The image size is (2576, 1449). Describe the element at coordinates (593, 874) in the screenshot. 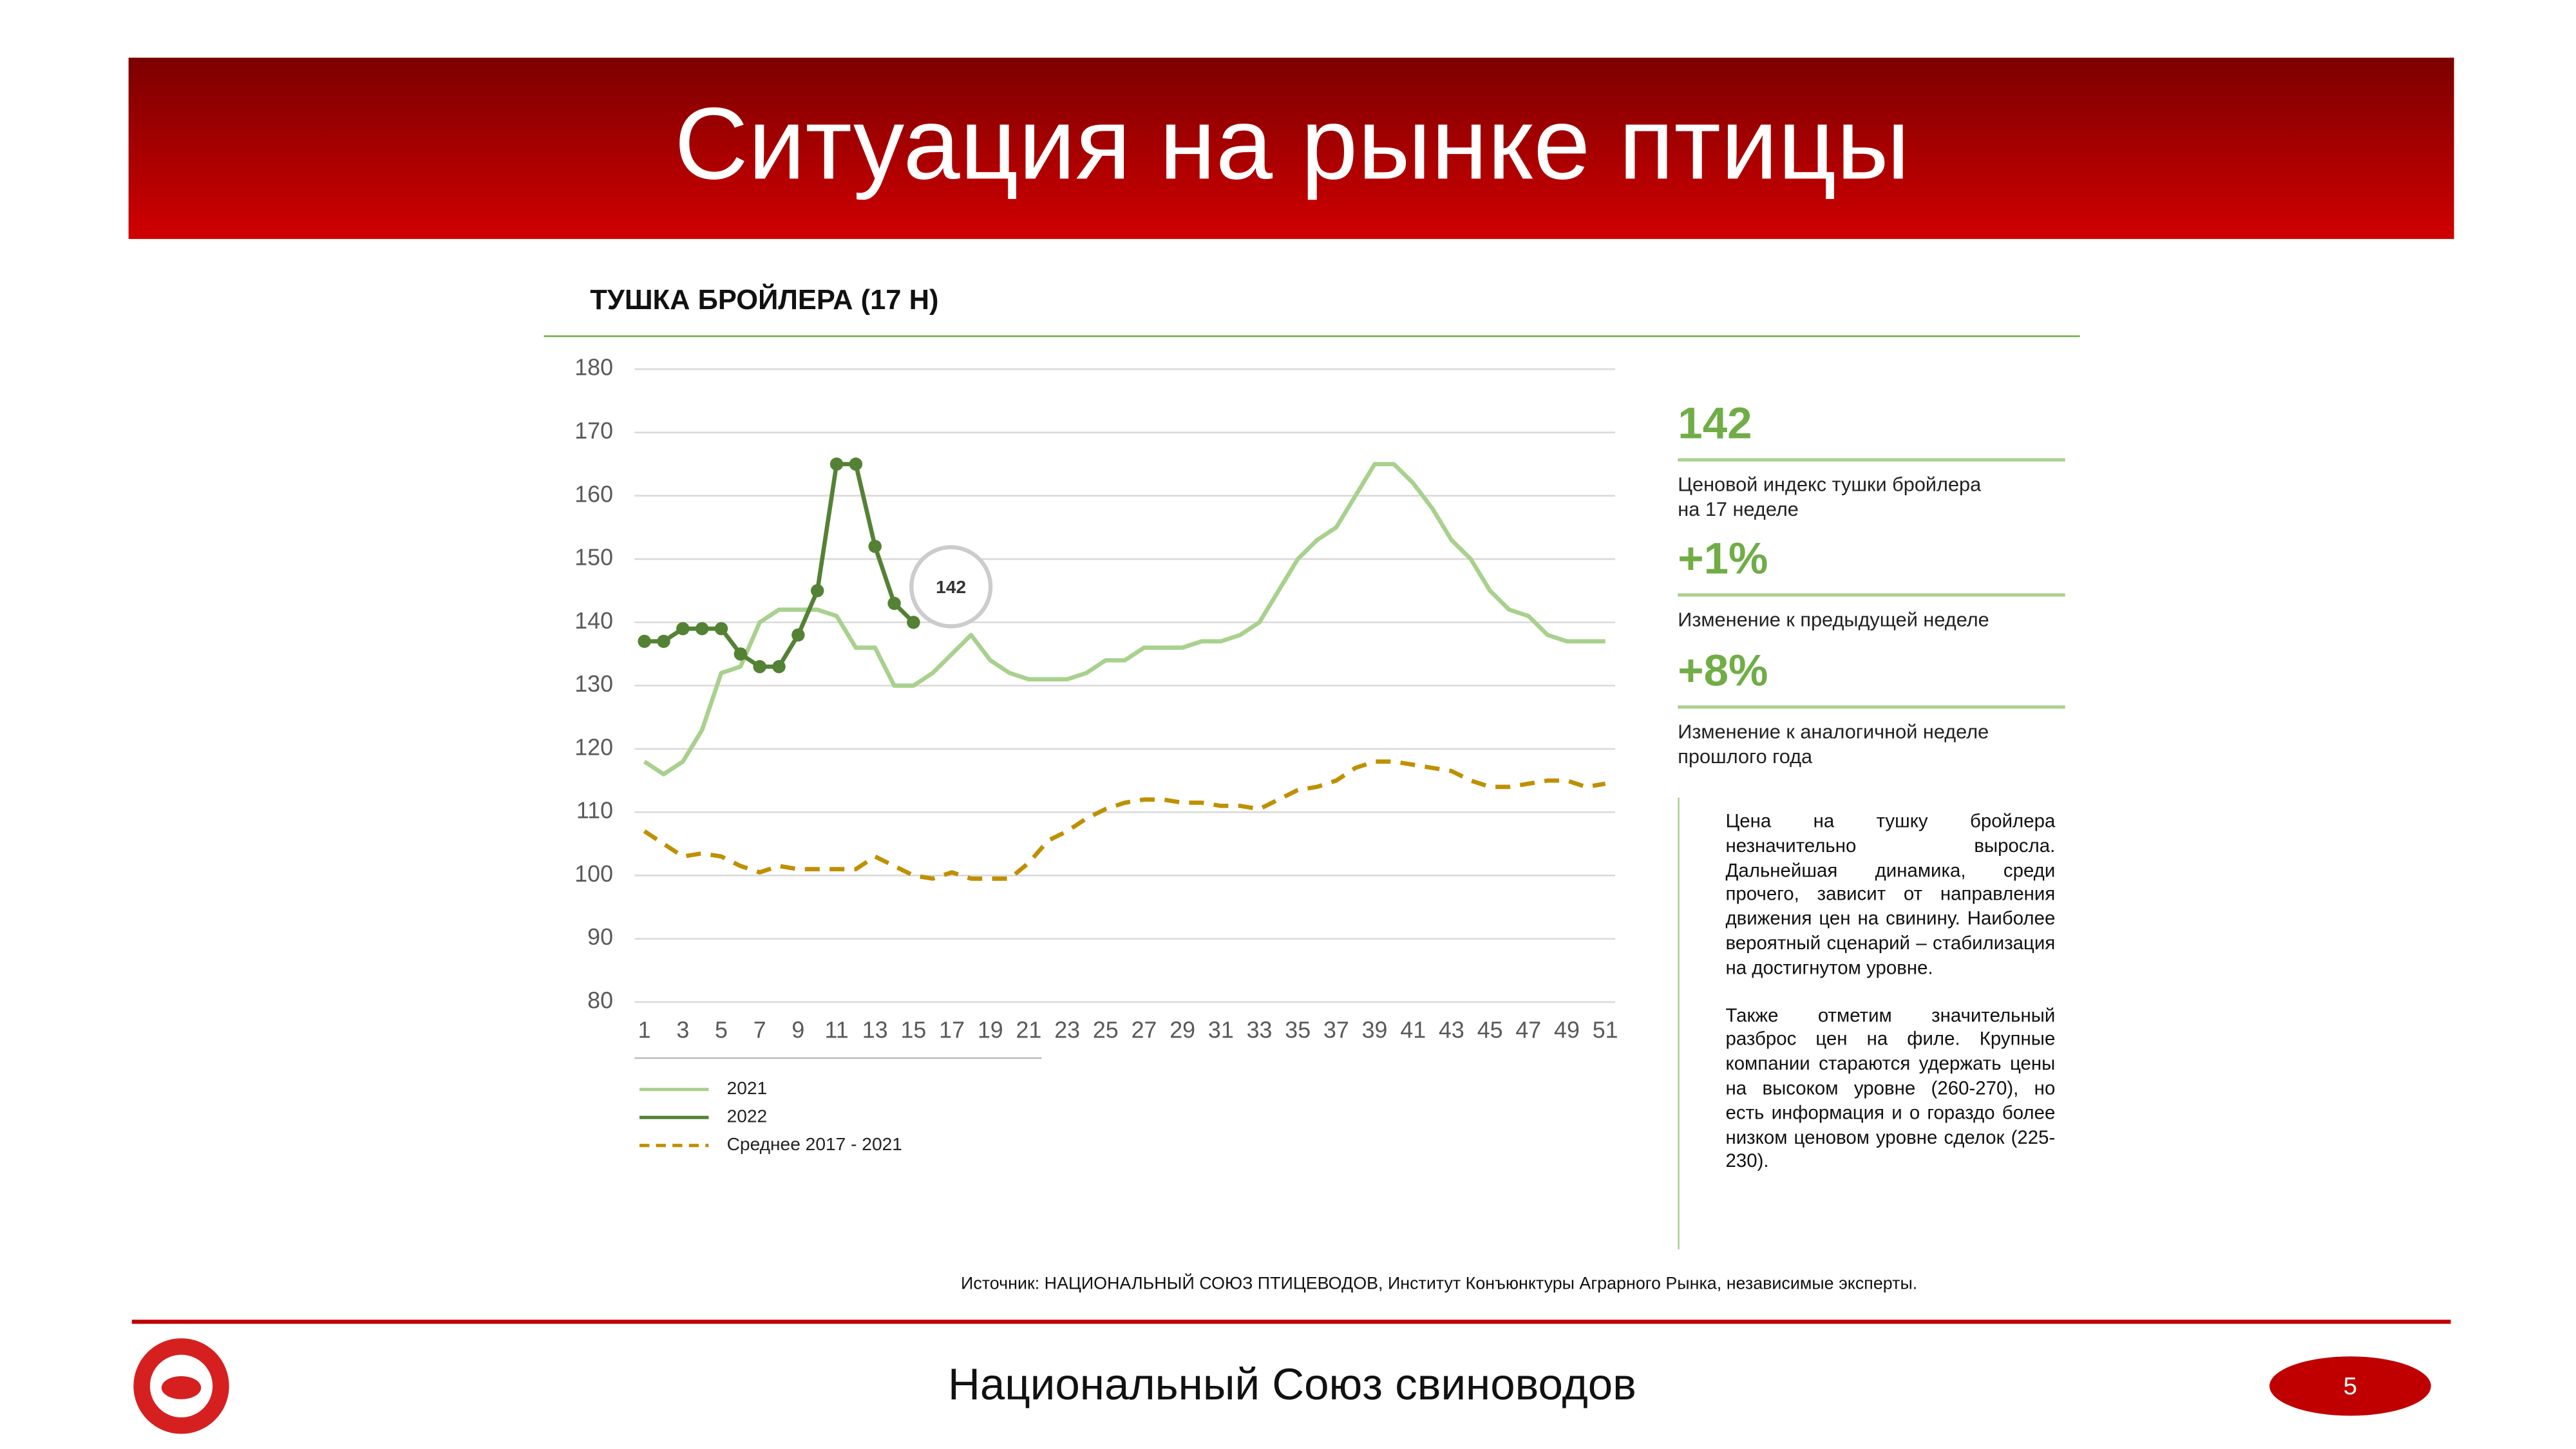

I see `y-tick-label: 100` at that location.